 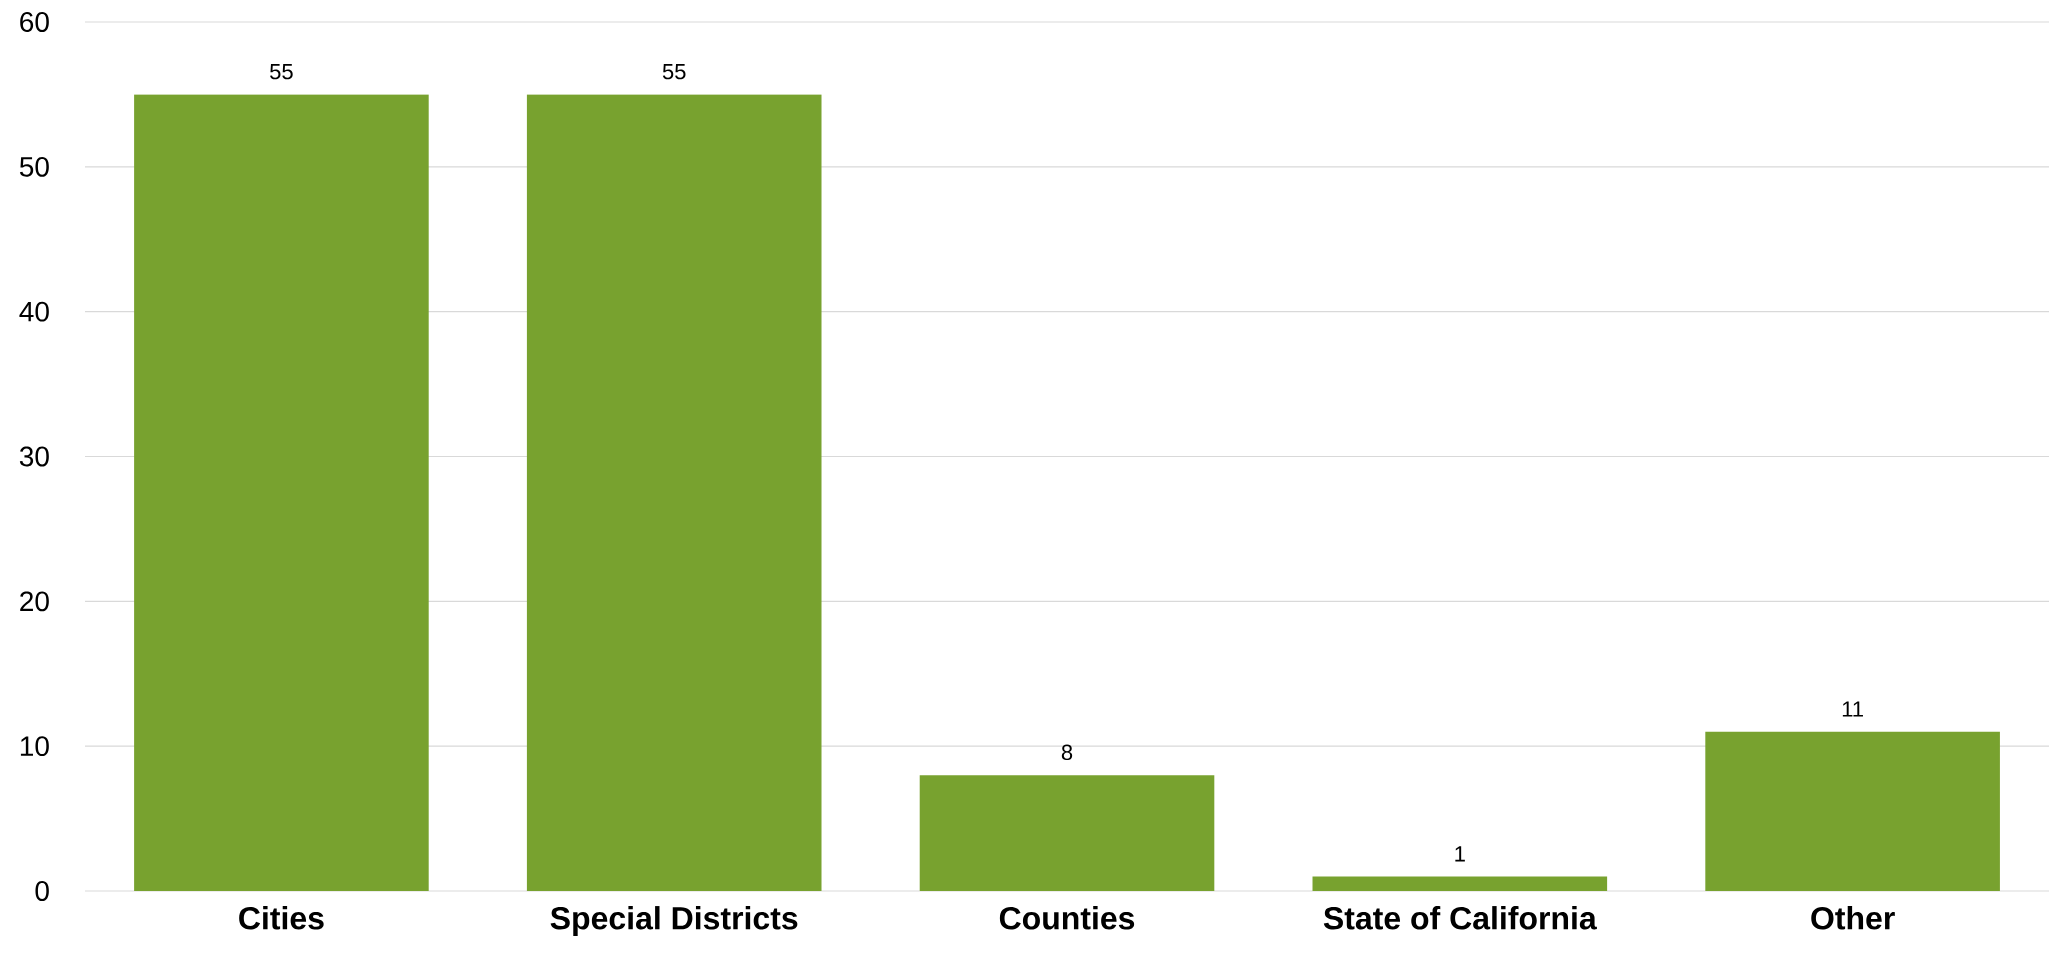 What do you see at coordinates (34, 456) in the screenshot?
I see `y-tick-label: 30` at bounding box center [34, 456].